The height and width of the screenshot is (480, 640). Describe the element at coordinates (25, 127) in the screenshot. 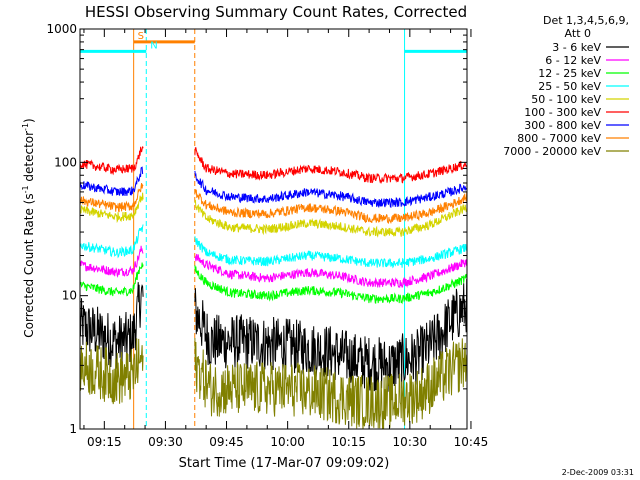

I see `y-axis-label-sup2: -1` at that location.